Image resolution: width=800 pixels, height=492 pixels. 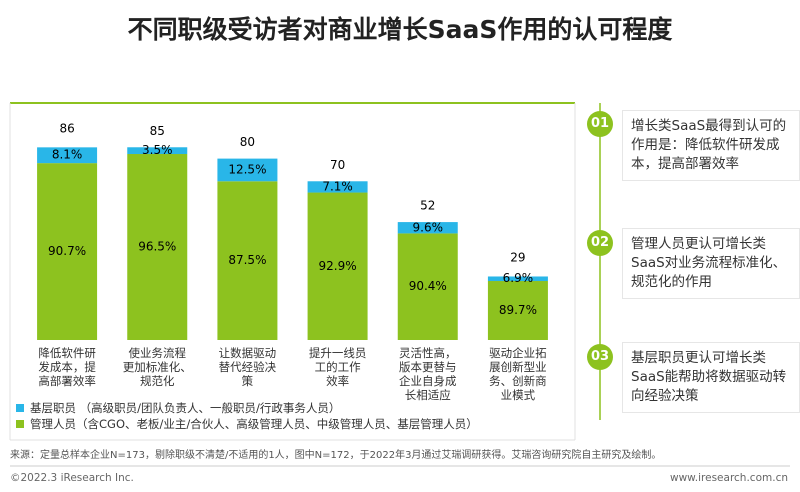 I want to click on value-label: 89.7%, so click(x=518, y=310).